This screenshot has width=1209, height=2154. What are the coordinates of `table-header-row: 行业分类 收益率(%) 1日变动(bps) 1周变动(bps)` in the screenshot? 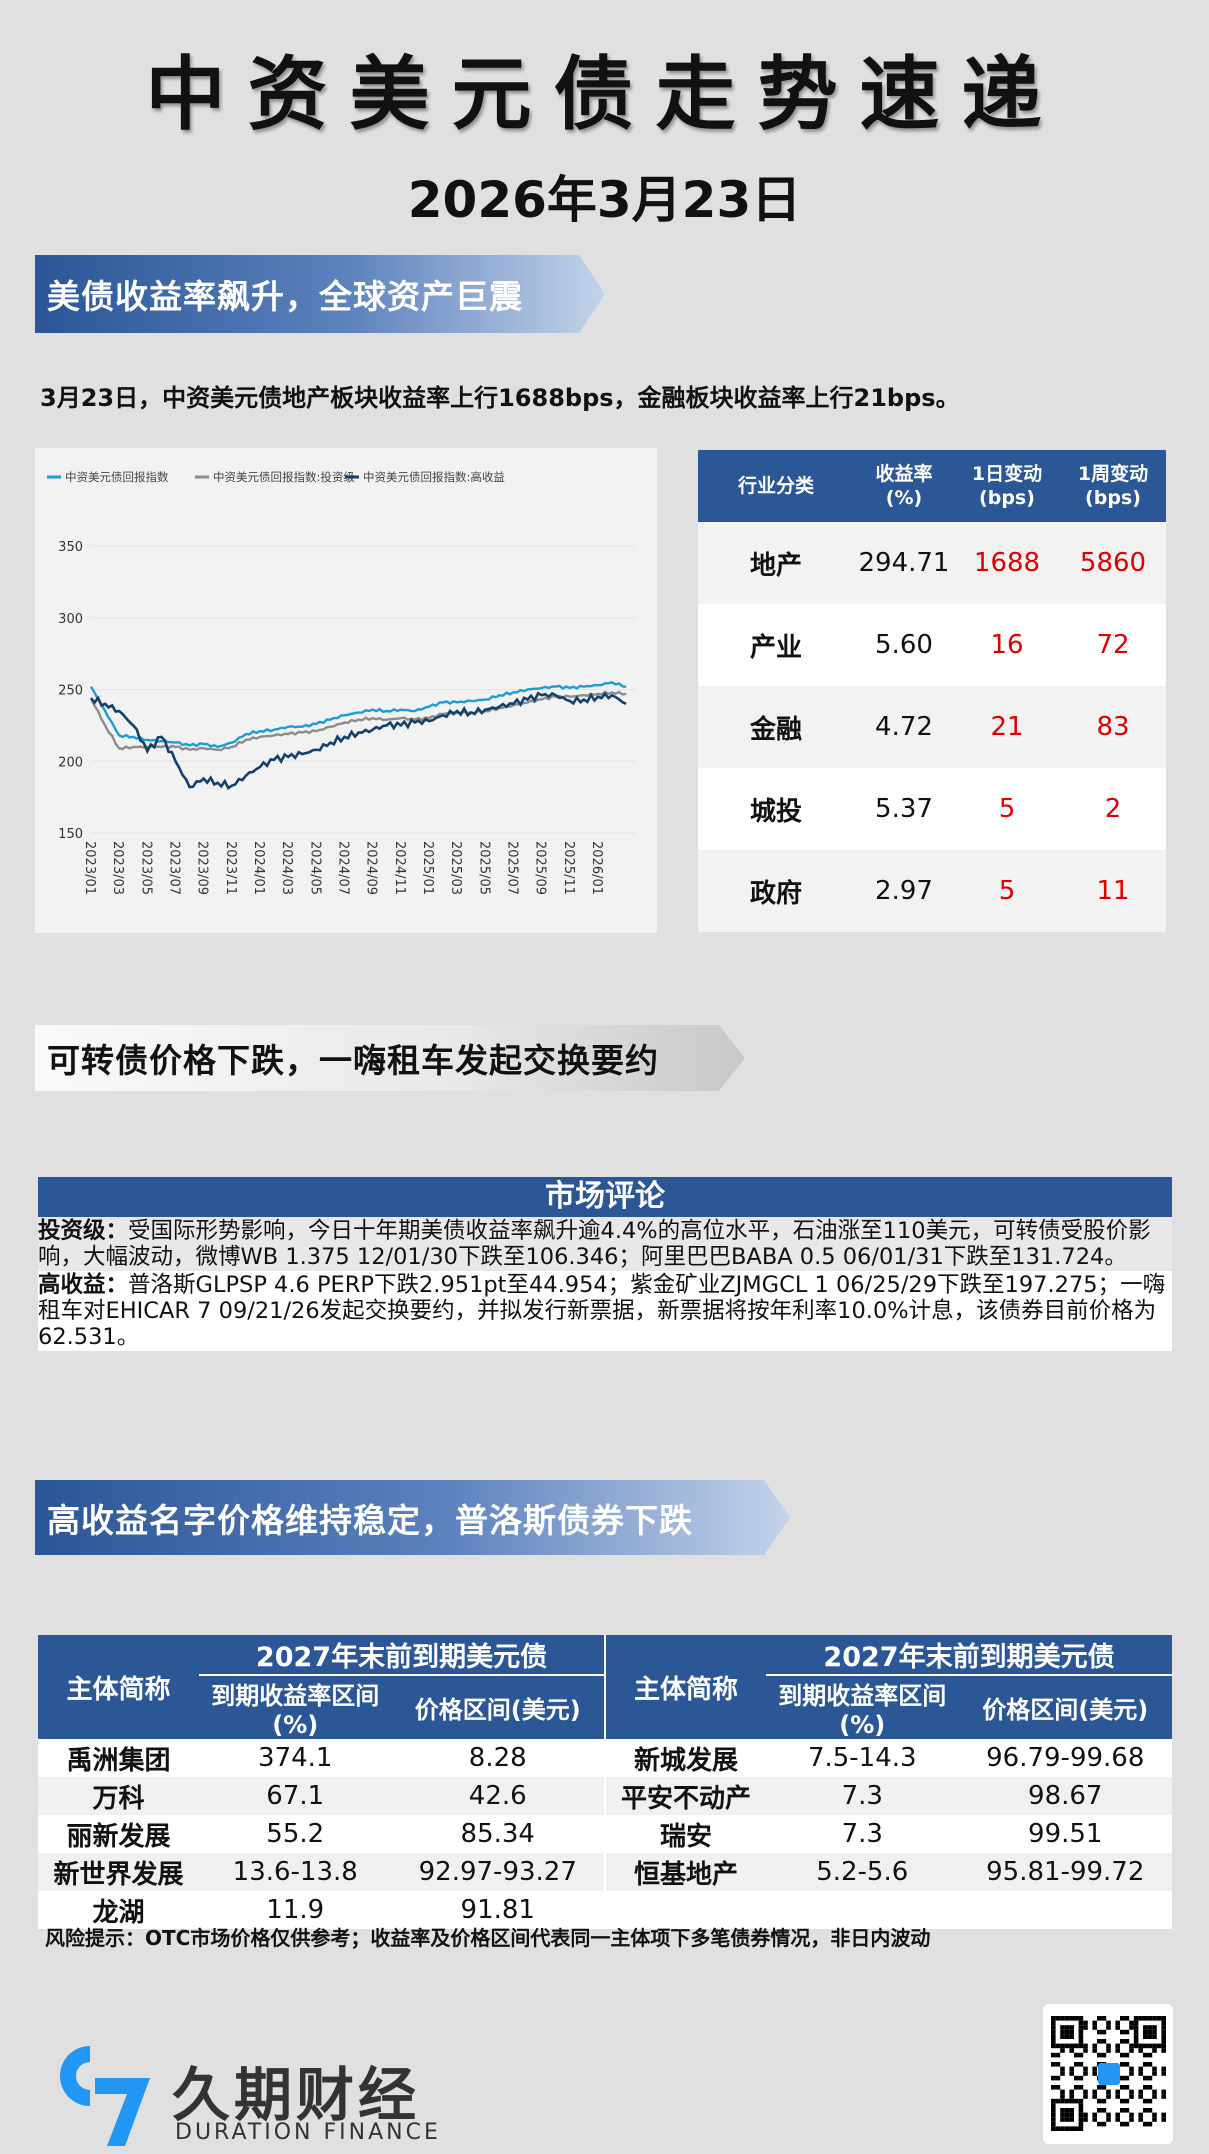 It's located at (932, 486).